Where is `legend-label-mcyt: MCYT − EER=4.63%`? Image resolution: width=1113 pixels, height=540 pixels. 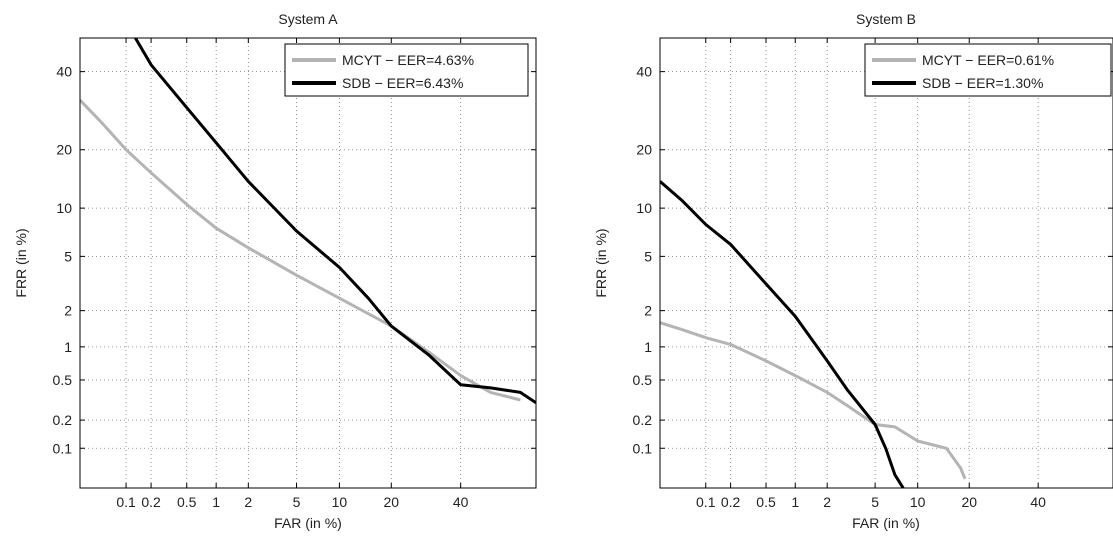
legend-label-mcyt: MCYT − EER=4.63% is located at coordinates (408, 60).